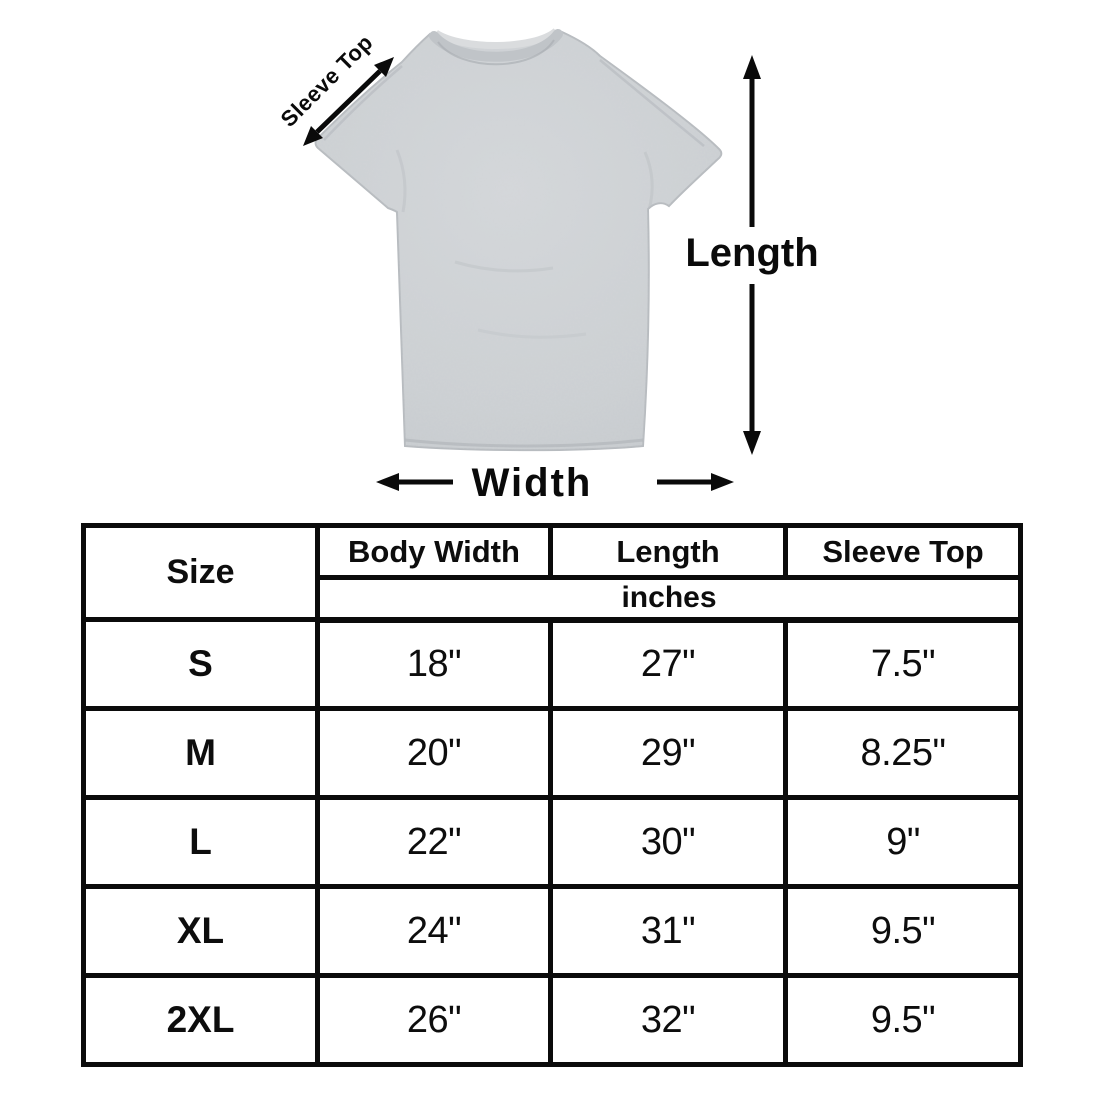 This screenshot has height=1100, width=1100. Describe the element at coordinates (668, 551) in the screenshot. I see `column-header-length: Length` at that location.